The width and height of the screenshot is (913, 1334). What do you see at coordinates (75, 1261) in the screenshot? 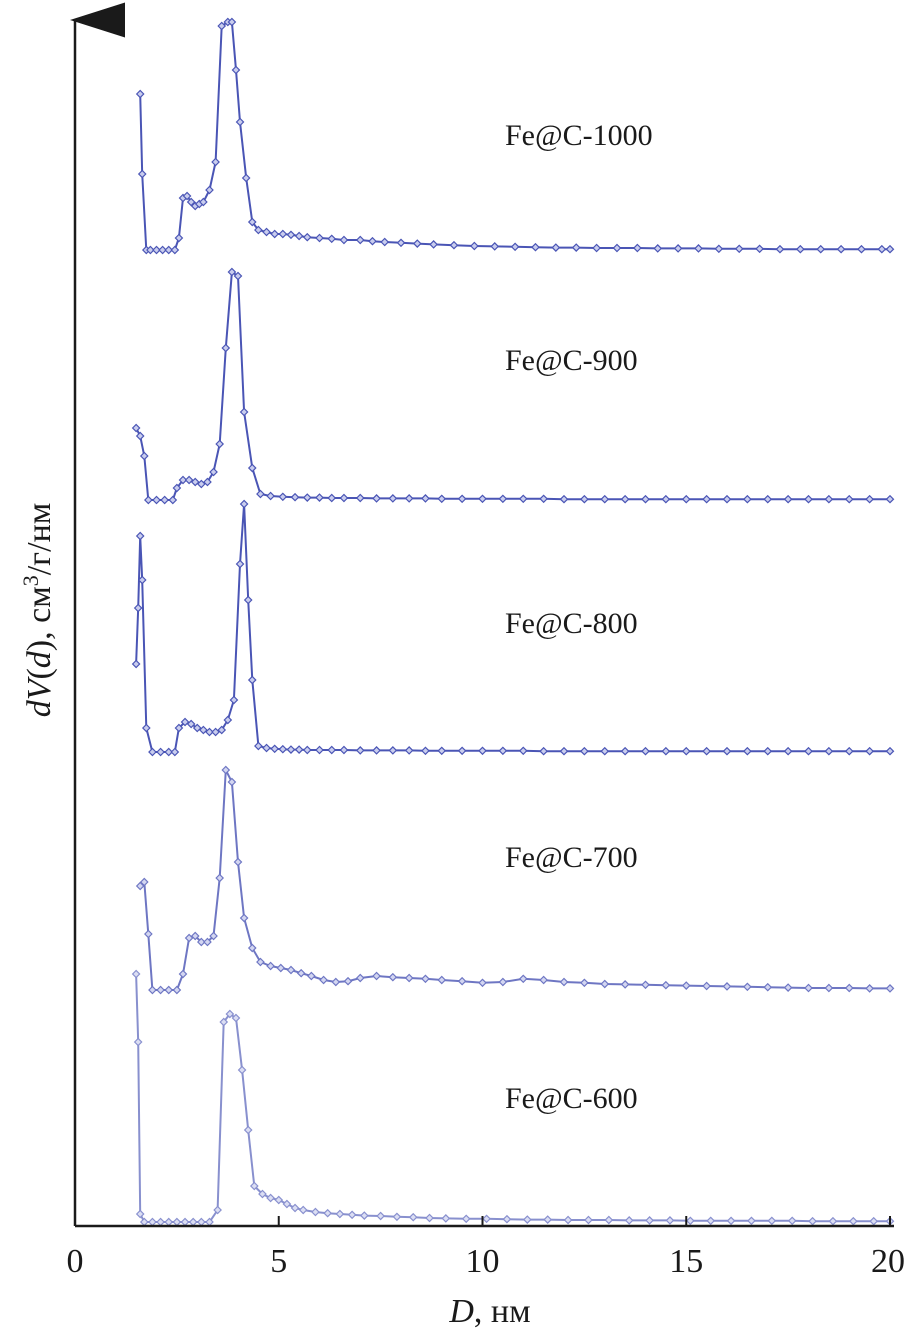
I see `x-tick-label: 0` at bounding box center [75, 1261].